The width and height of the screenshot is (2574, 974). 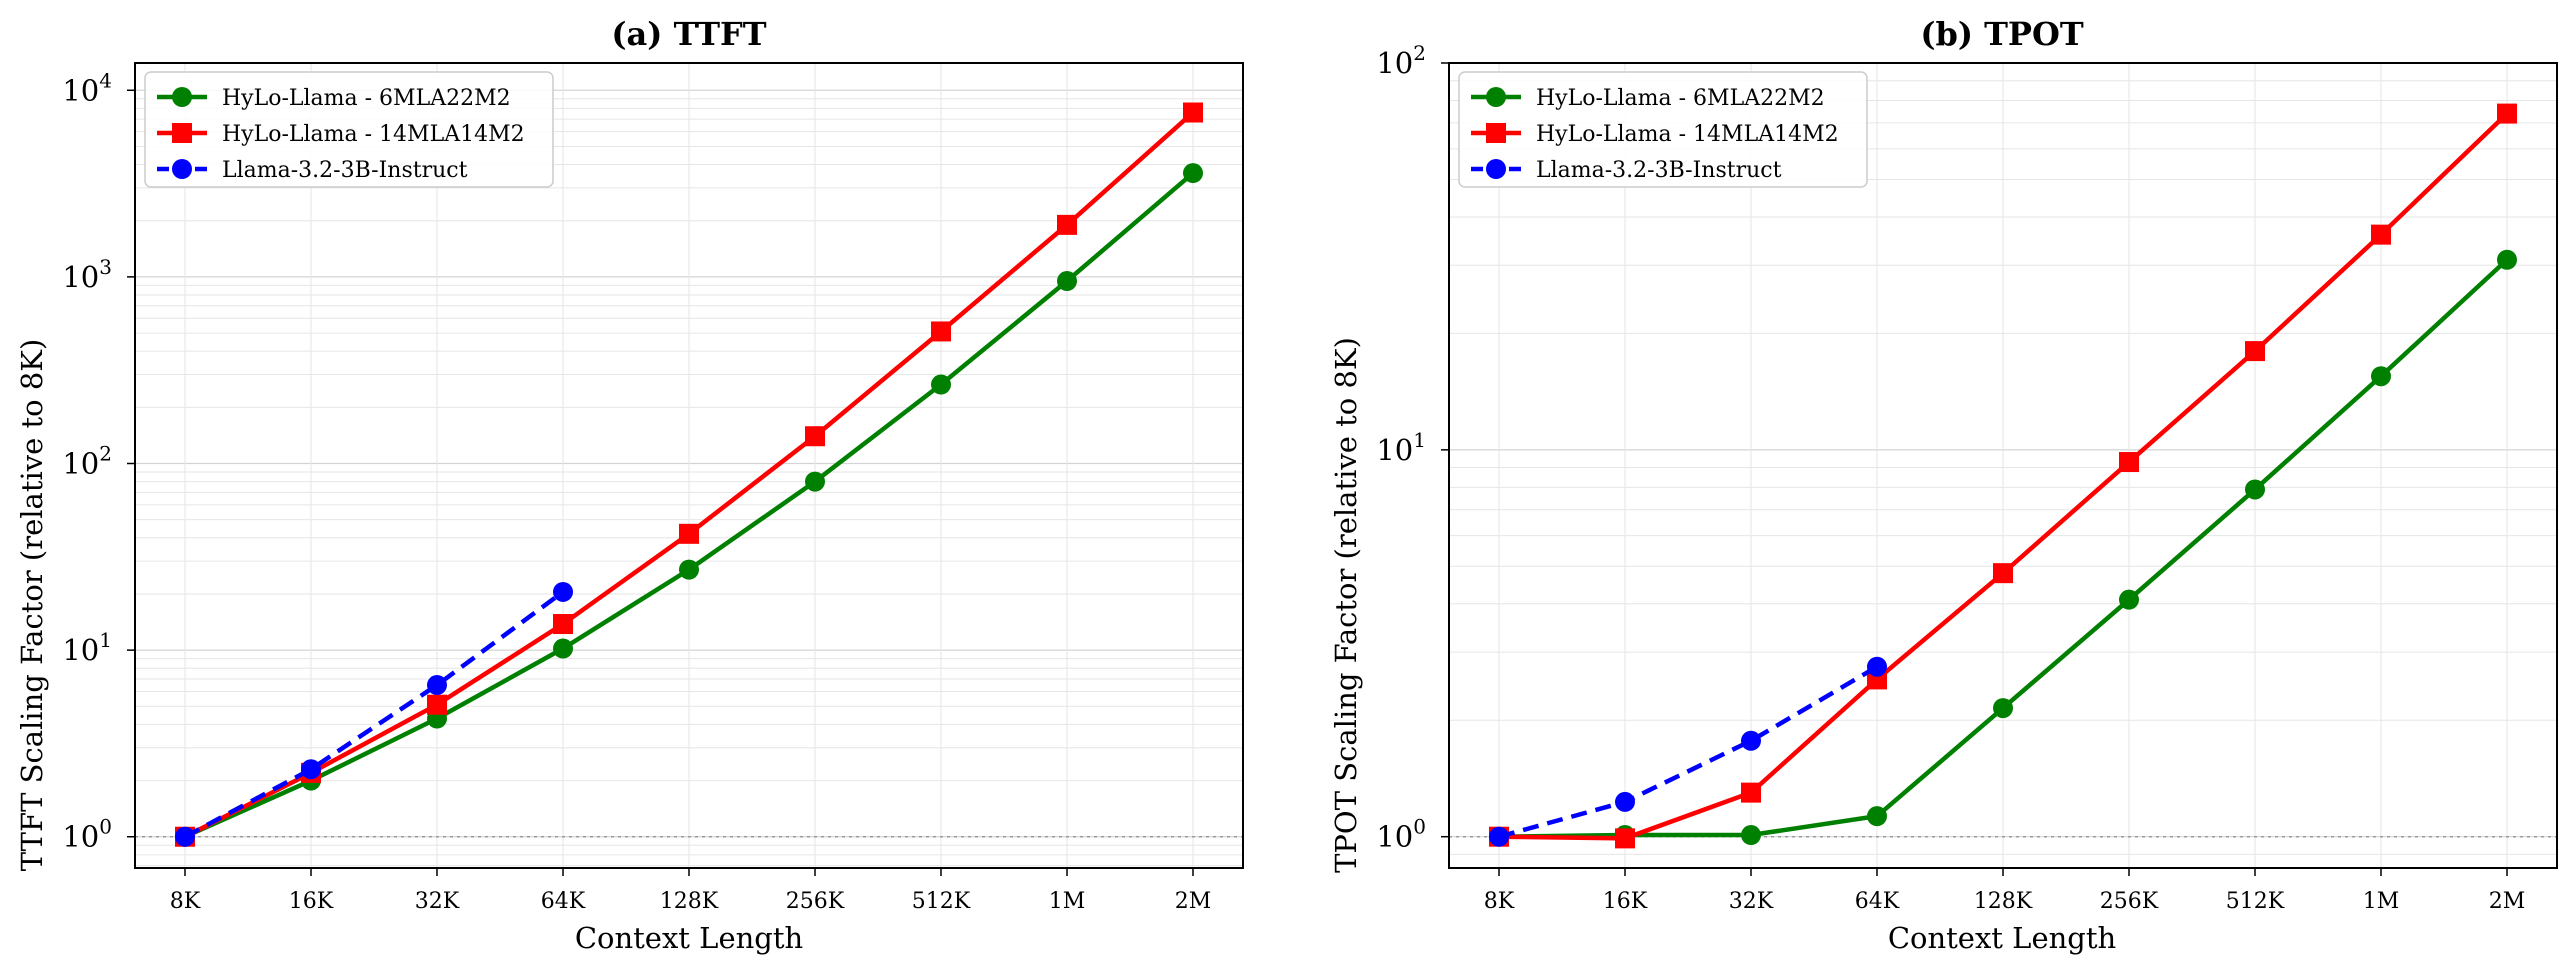 What do you see at coordinates (32, 605) in the screenshot?
I see `y-axis-label: TTFT Scaling Factor (relative to 8K)` at bounding box center [32, 605].